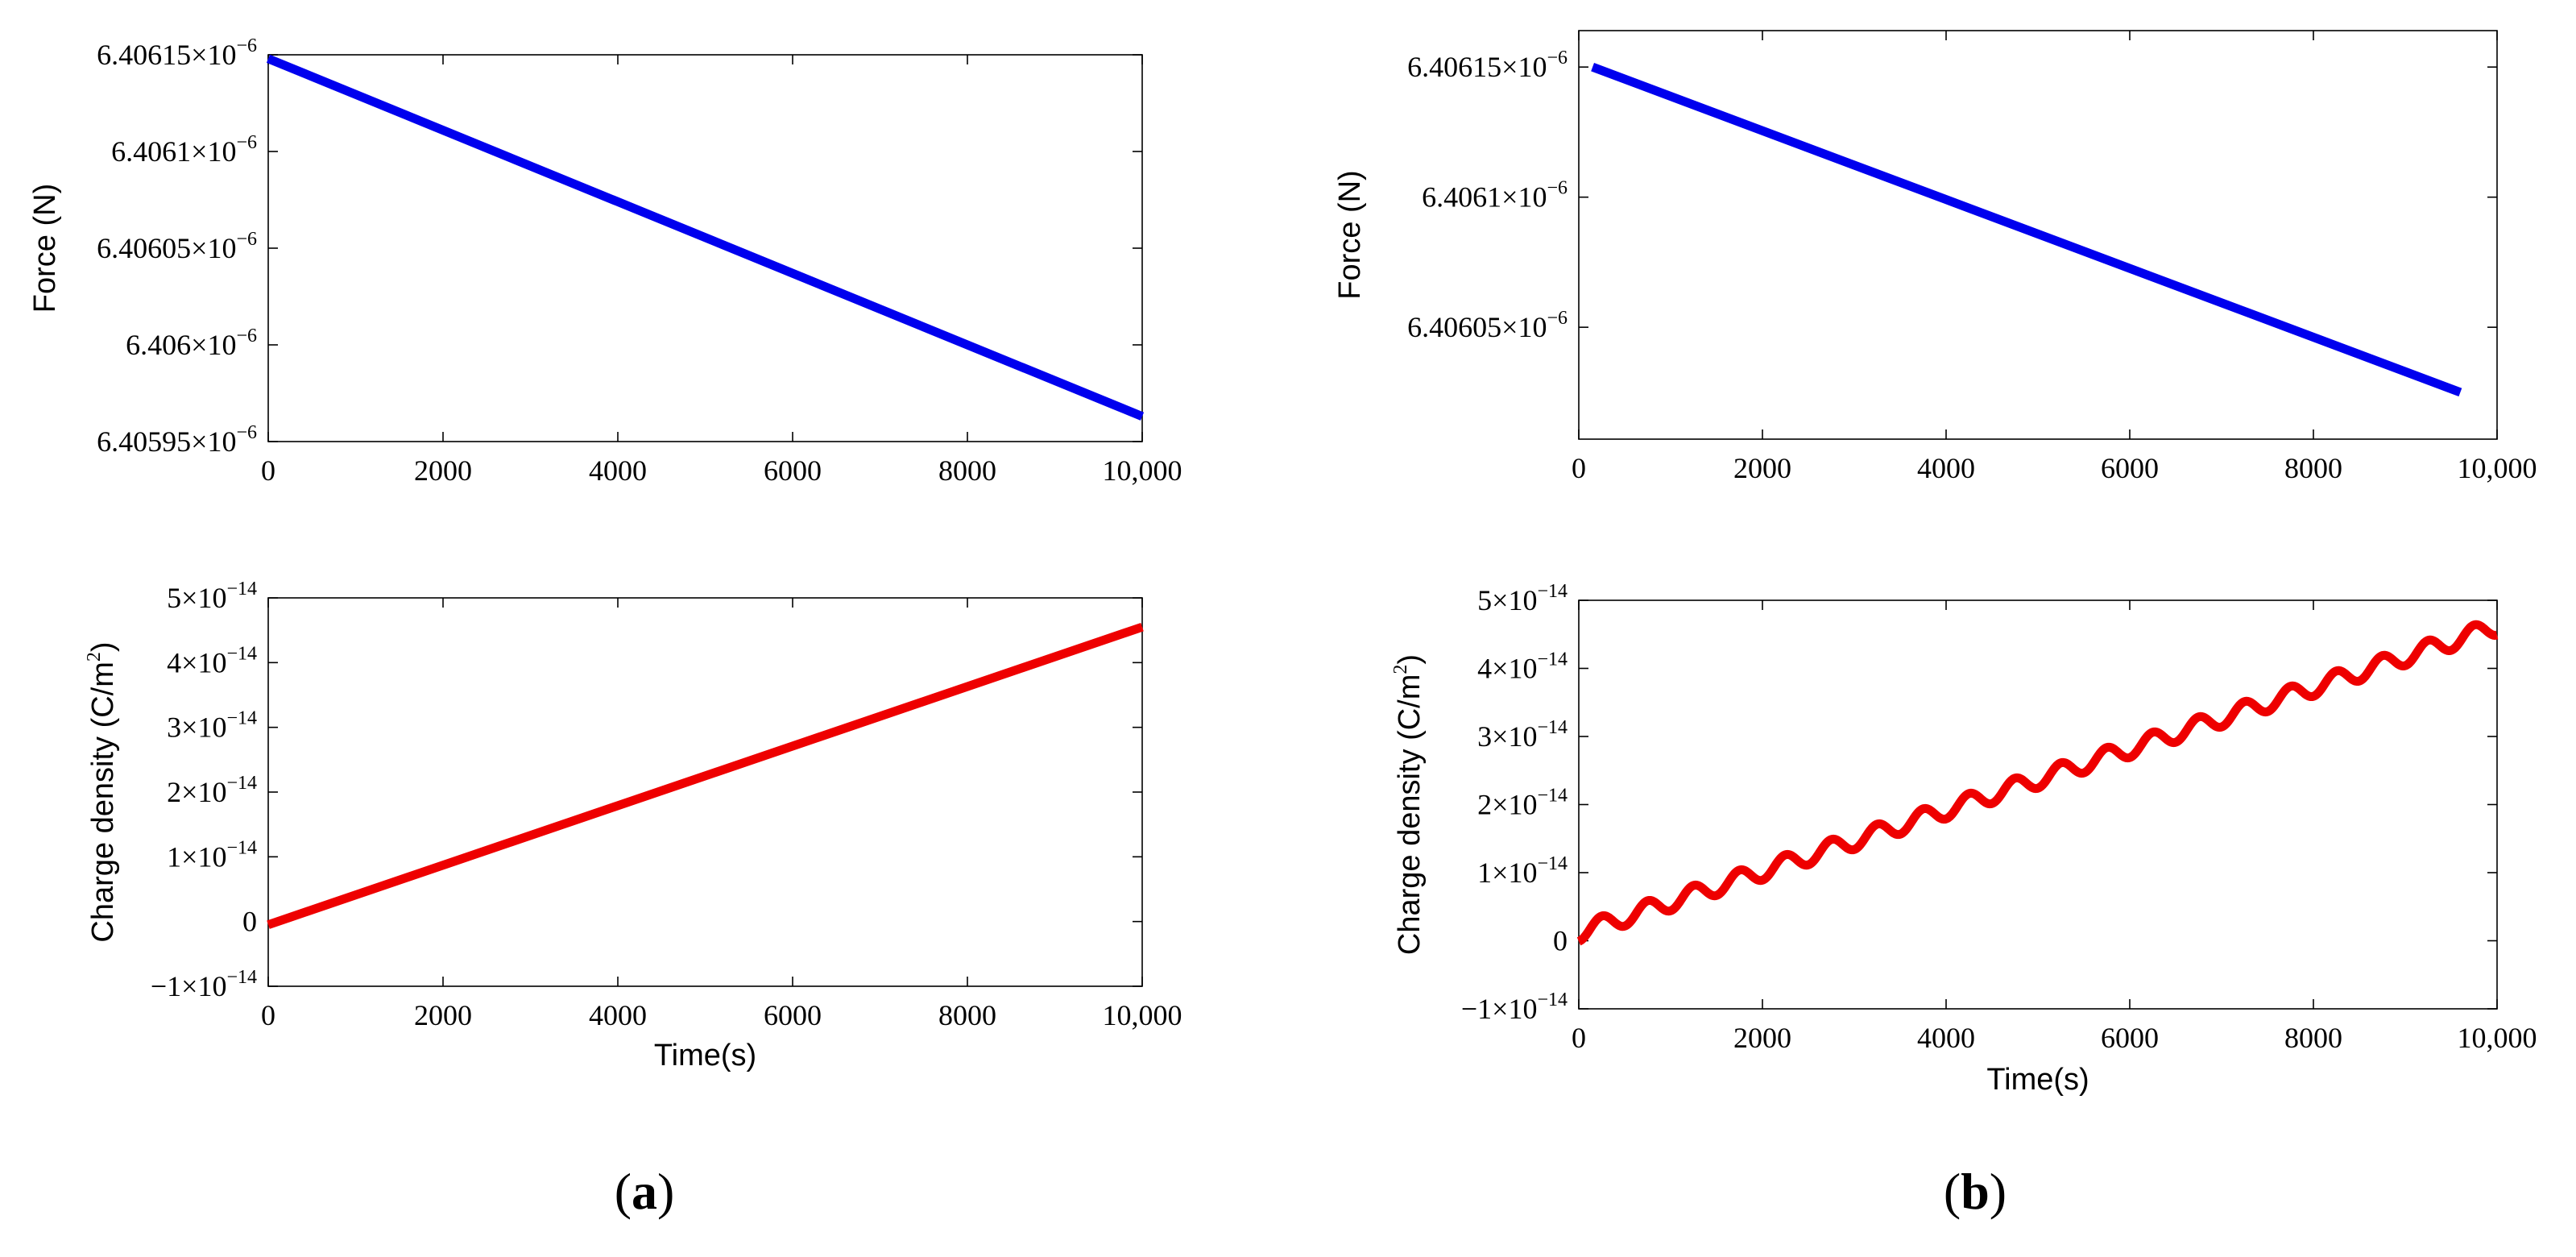  I want to click on panel-label-a: (a), so click(645, 1191).